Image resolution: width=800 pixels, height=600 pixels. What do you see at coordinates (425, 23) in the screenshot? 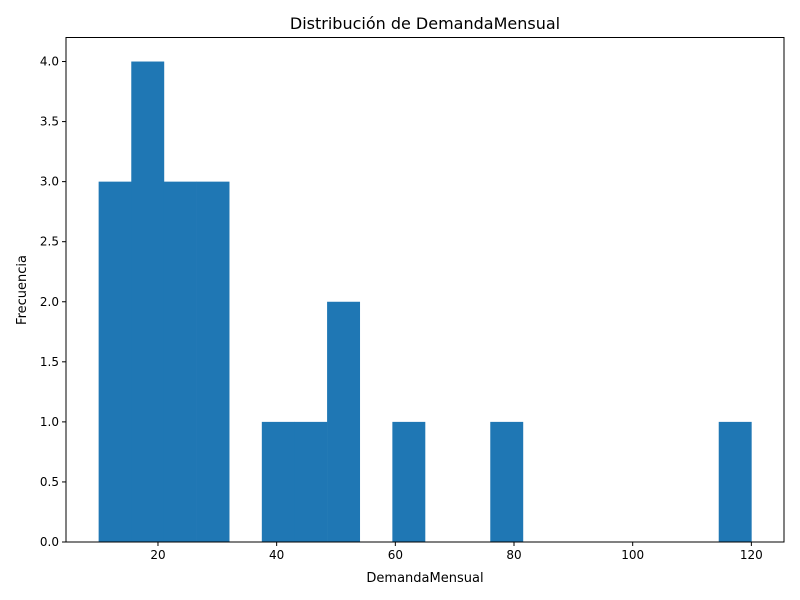
I see `chart-title: Distribución de DemandaMensual` at bounding box center [425, 23].